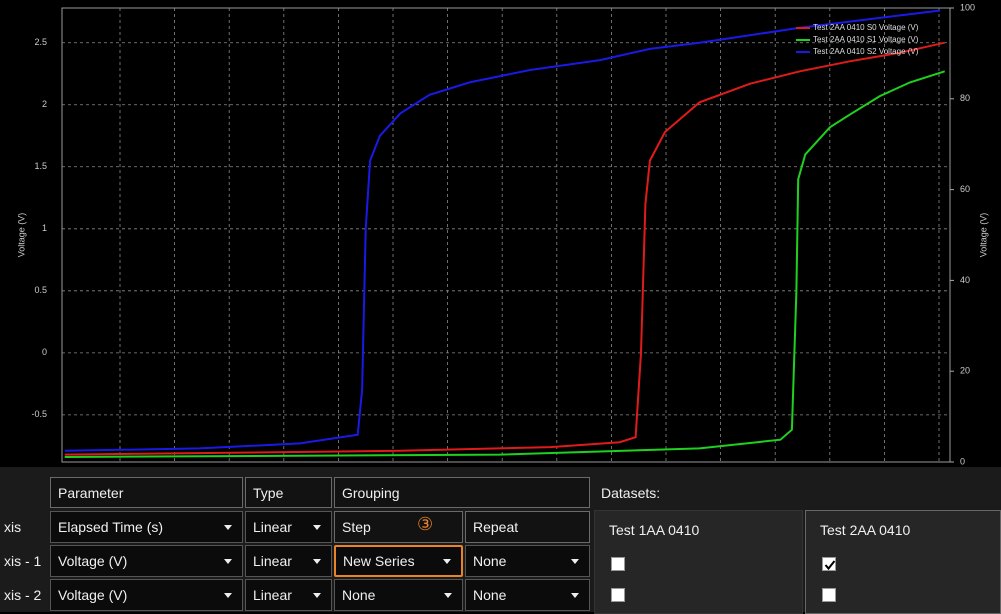 The image size is (1001, 614). I want to click on legend-label: Test 2AA 0410 S1 Voltage (V), so click(866, 39).